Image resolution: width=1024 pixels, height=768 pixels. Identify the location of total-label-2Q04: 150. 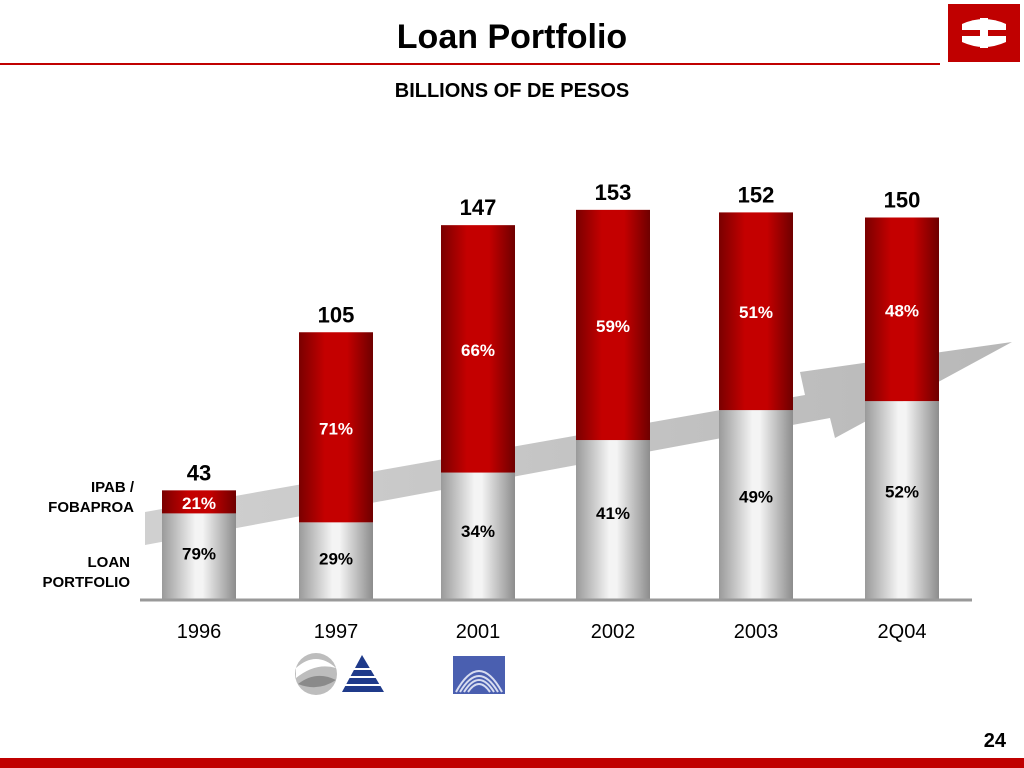
(902, 200).